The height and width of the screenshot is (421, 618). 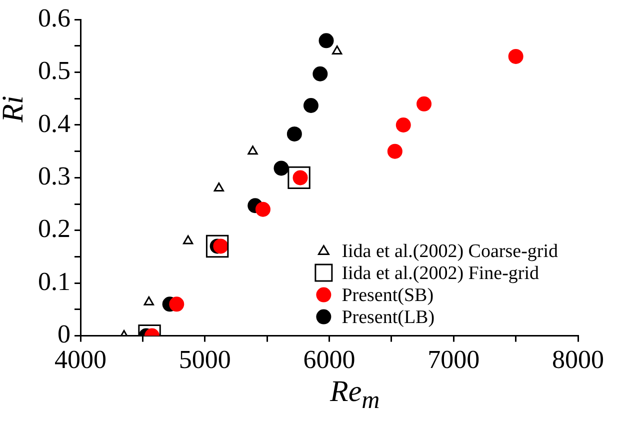 I want to click on y-tick-label: 0.2, so click(x=54, y=229).